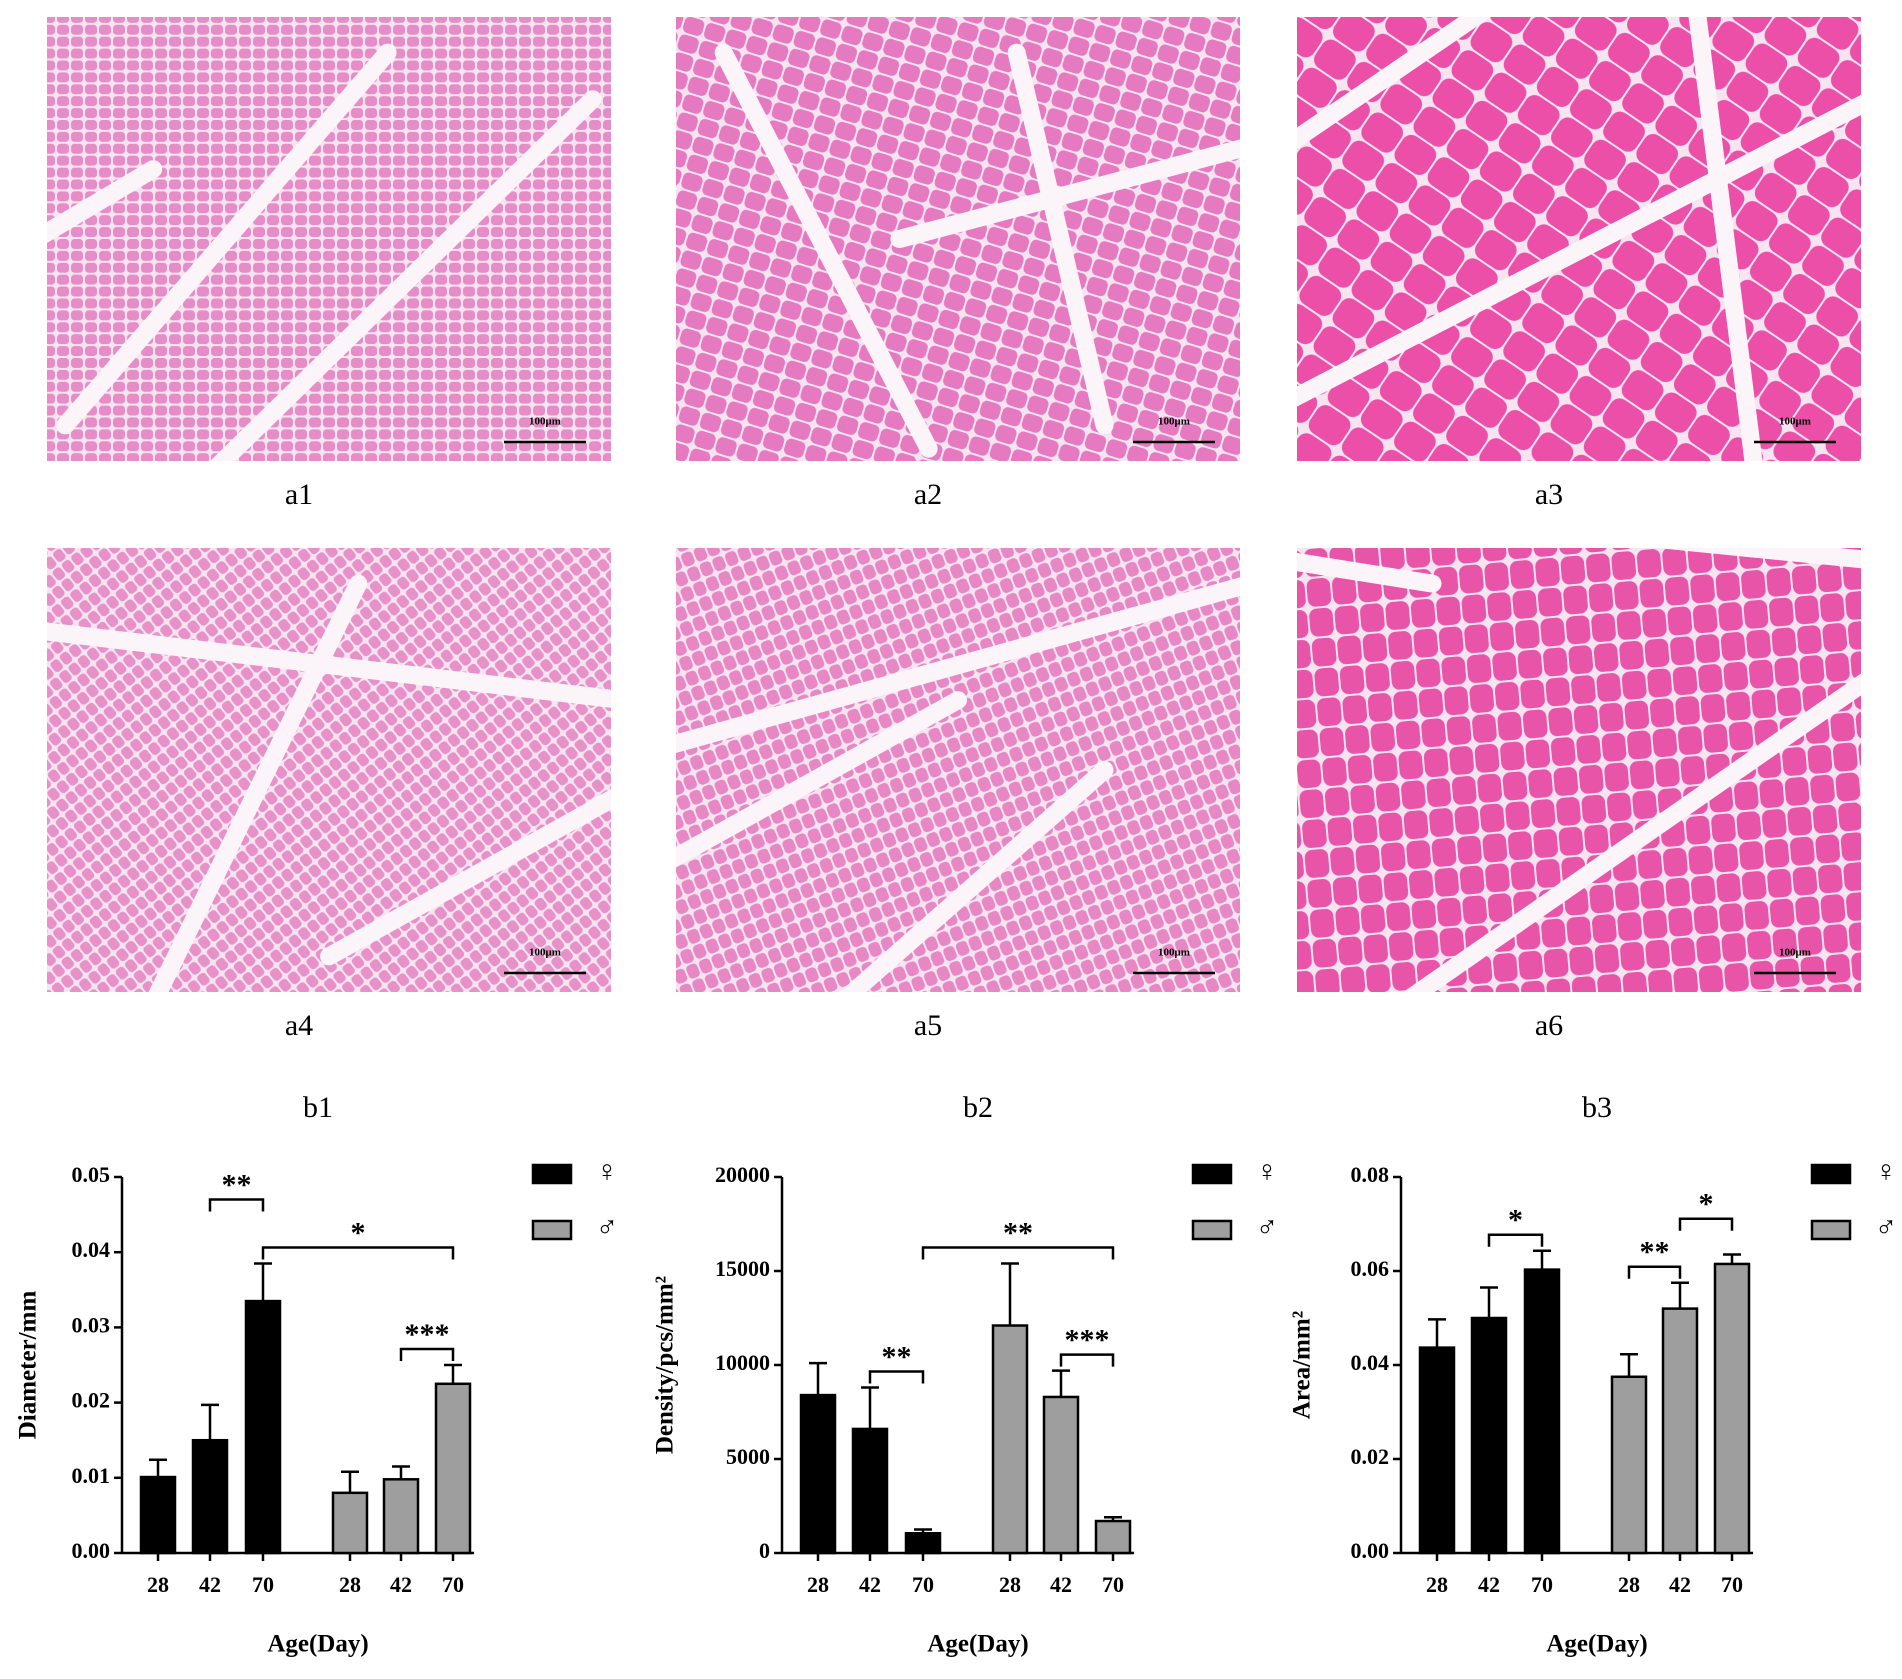 The width and height of the screenshot is (1902, 1679). What do you see at coordinates (28, 1365) in the screenshot?
I see `y-axis-title: Diameter/mm` at bounding box center [28, 1365].